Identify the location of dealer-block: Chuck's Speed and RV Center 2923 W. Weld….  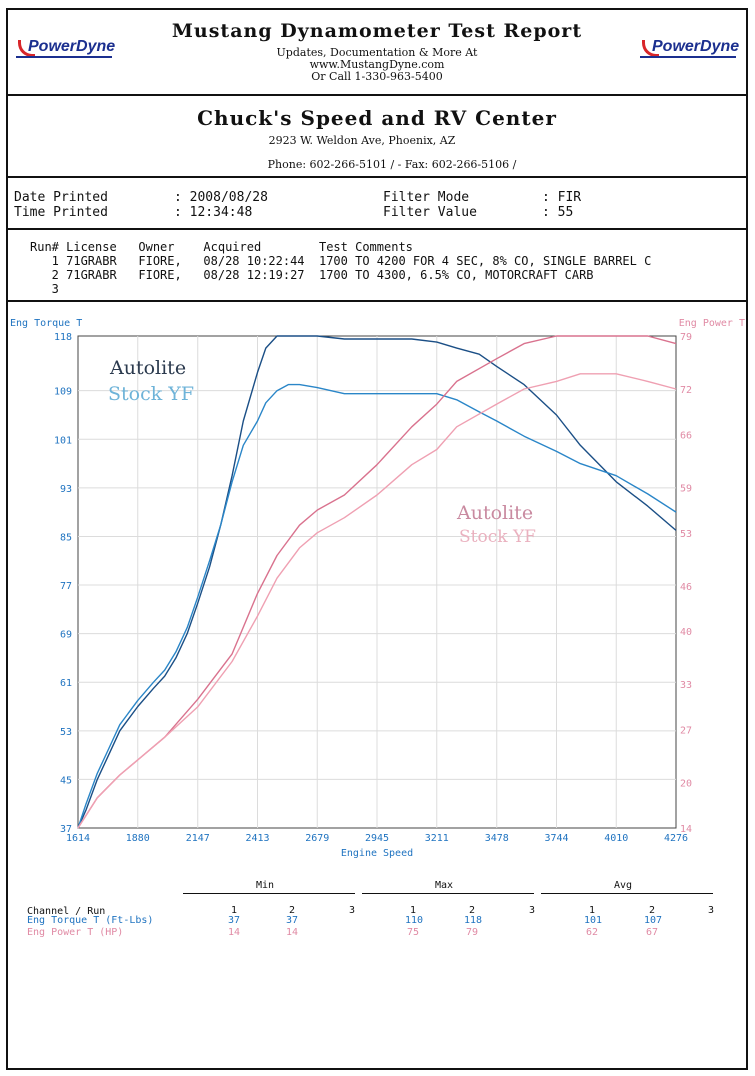
(377, 137).